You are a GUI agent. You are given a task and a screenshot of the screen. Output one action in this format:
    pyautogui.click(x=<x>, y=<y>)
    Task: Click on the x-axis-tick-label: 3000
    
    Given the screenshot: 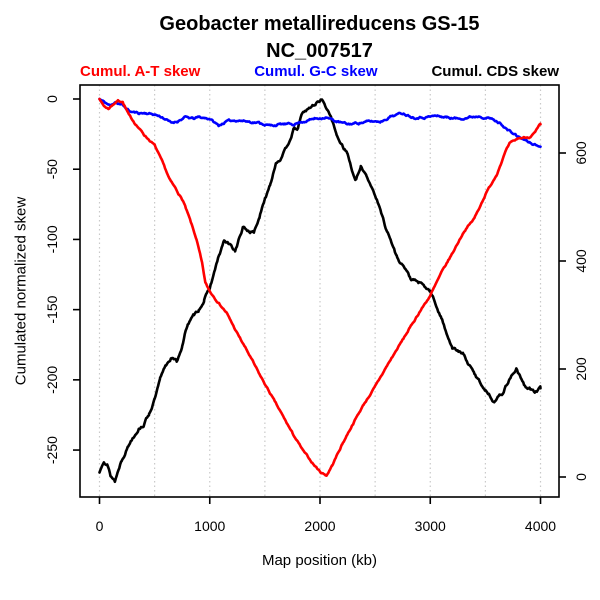 What is the action you would take?
    pyautogui.click(x=430, y=526)
    